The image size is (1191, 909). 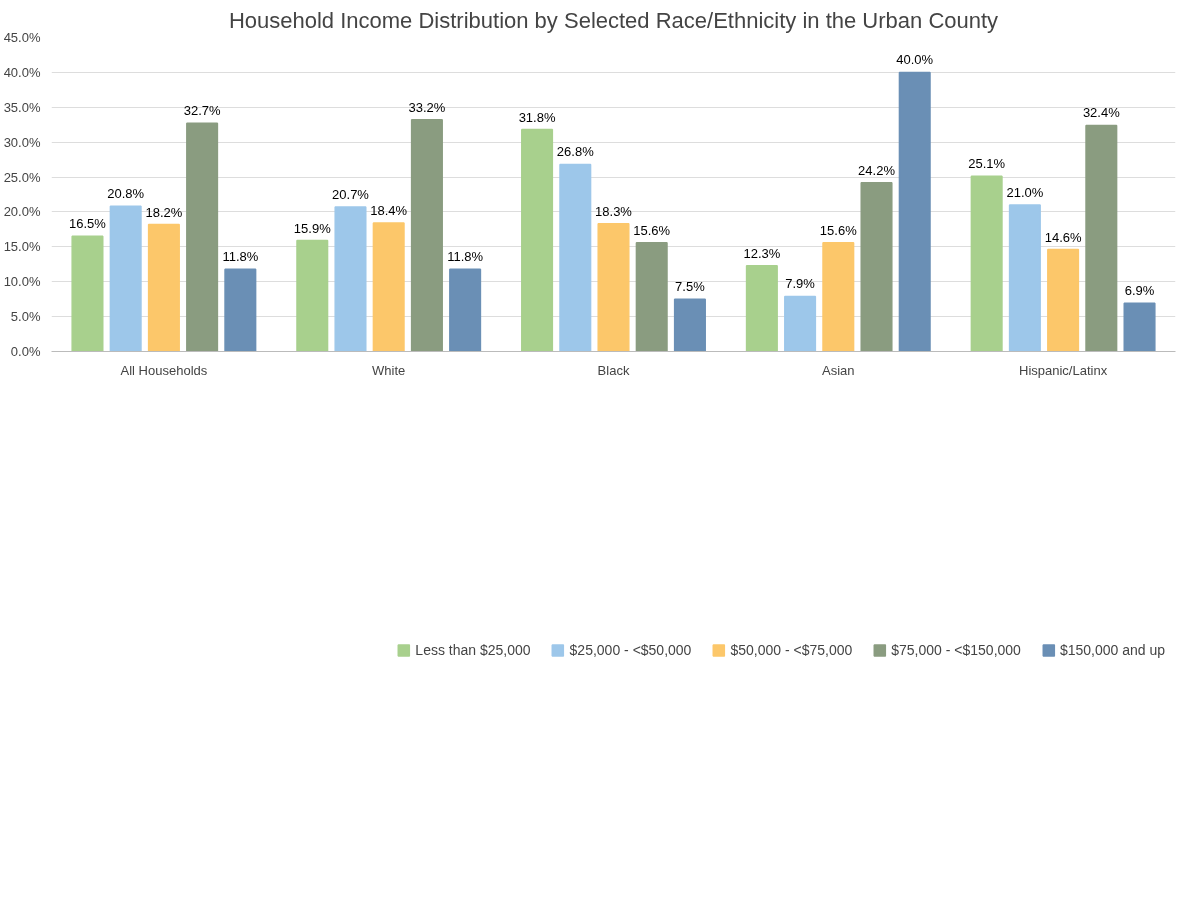 What do you see at coordinates (22, 142) in the screenshot?
I see `y-tick-label: 30.0%` at bounding box center [22, 142].